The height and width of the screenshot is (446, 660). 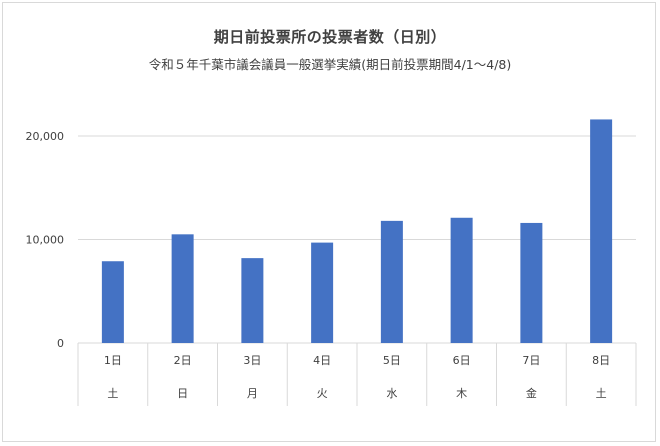 I want to click on y-tick-label: 0, so click(x=60, y=343).